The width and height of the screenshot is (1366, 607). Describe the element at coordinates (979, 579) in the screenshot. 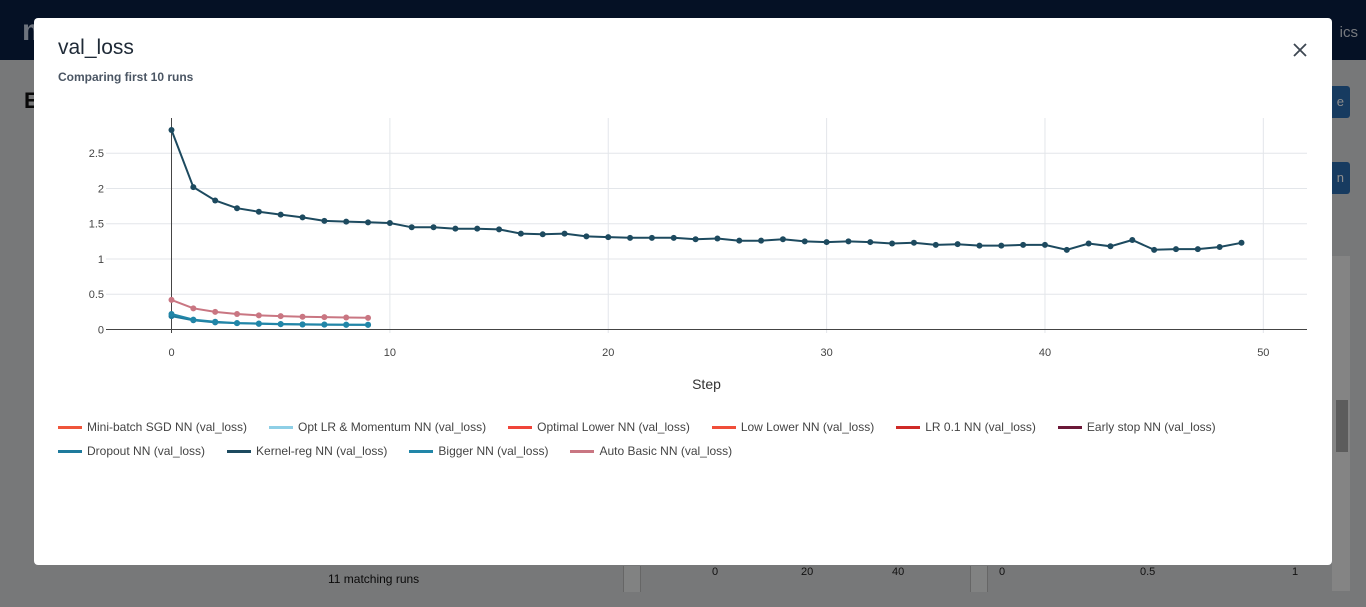

I see `bg-panel-divider` at that location.